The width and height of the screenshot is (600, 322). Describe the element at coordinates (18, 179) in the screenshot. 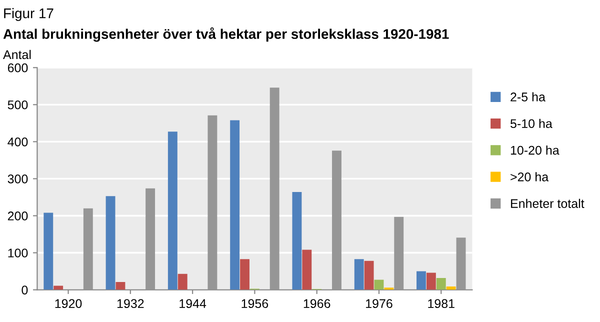

I see `y-tick-label: 300` at that location.